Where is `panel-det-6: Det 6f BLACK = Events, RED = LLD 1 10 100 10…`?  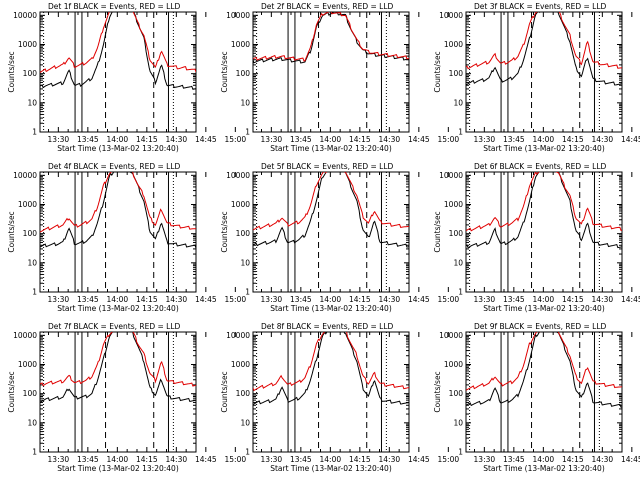 panel-det-6: Det 6f BLACK = Events, RED = LLD 1 10 100 10… is located at coordinates (536, 237).